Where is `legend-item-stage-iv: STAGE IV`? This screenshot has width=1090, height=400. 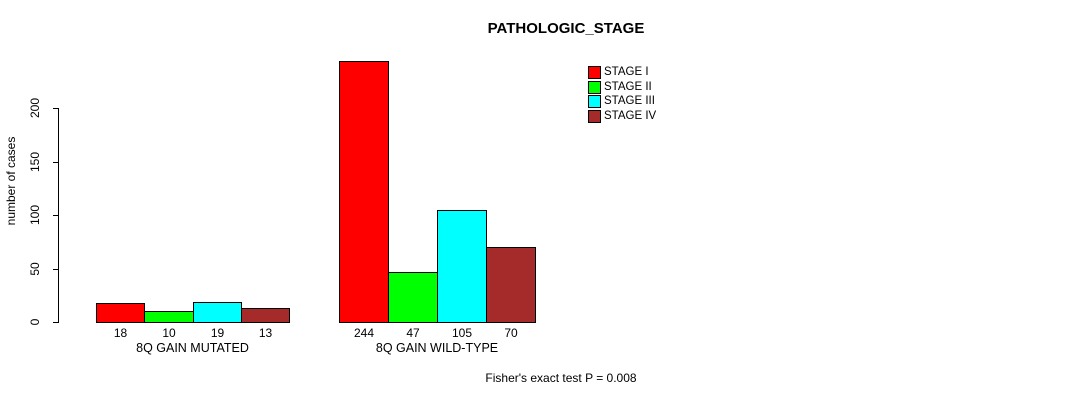 legend-item-stage-iv: STAGE IV is located at coordinates (622, 116).